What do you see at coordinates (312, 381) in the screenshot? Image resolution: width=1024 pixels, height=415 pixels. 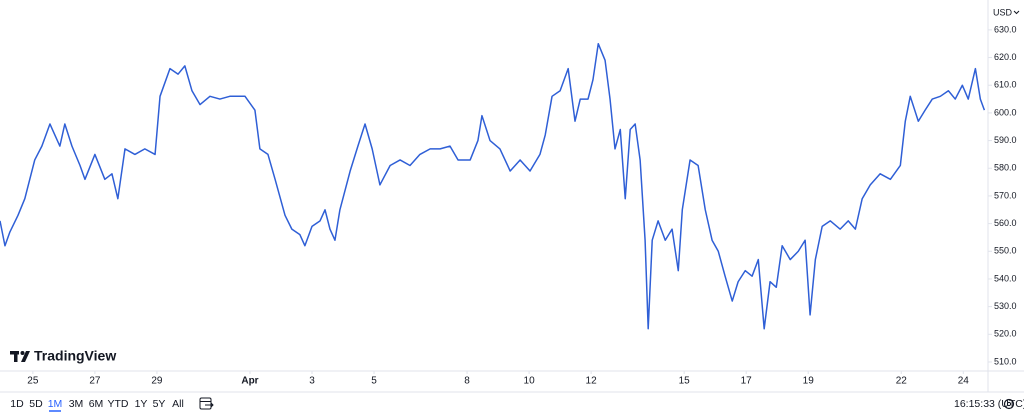 I see `x-tick-label: 3` at bounding box center [312, 381].